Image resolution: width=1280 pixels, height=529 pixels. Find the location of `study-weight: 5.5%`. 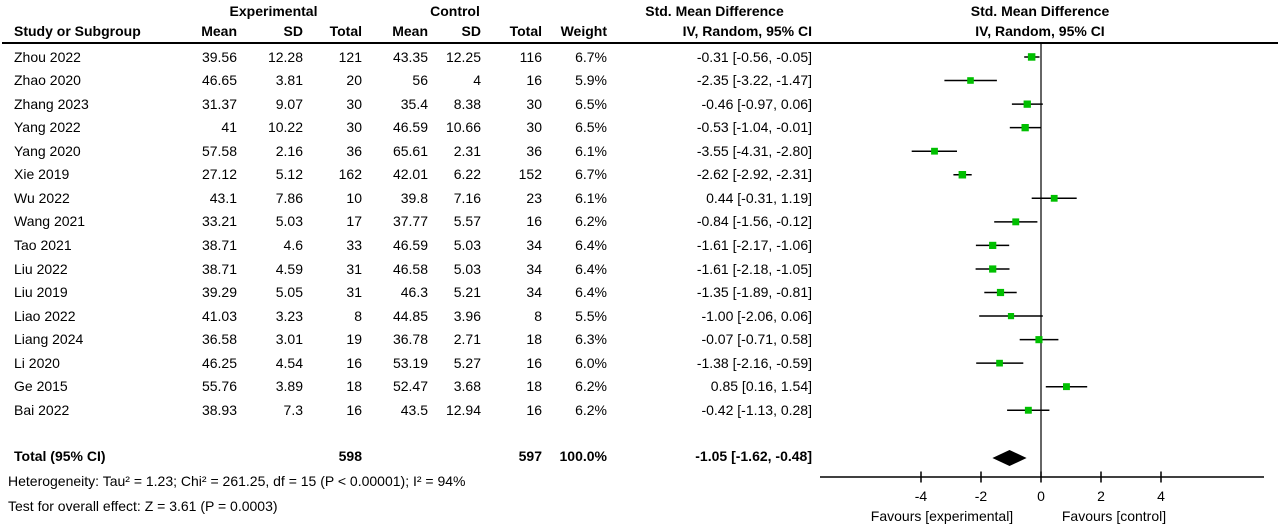

study-weight: 5.5% is located at coordinates (591, 315).